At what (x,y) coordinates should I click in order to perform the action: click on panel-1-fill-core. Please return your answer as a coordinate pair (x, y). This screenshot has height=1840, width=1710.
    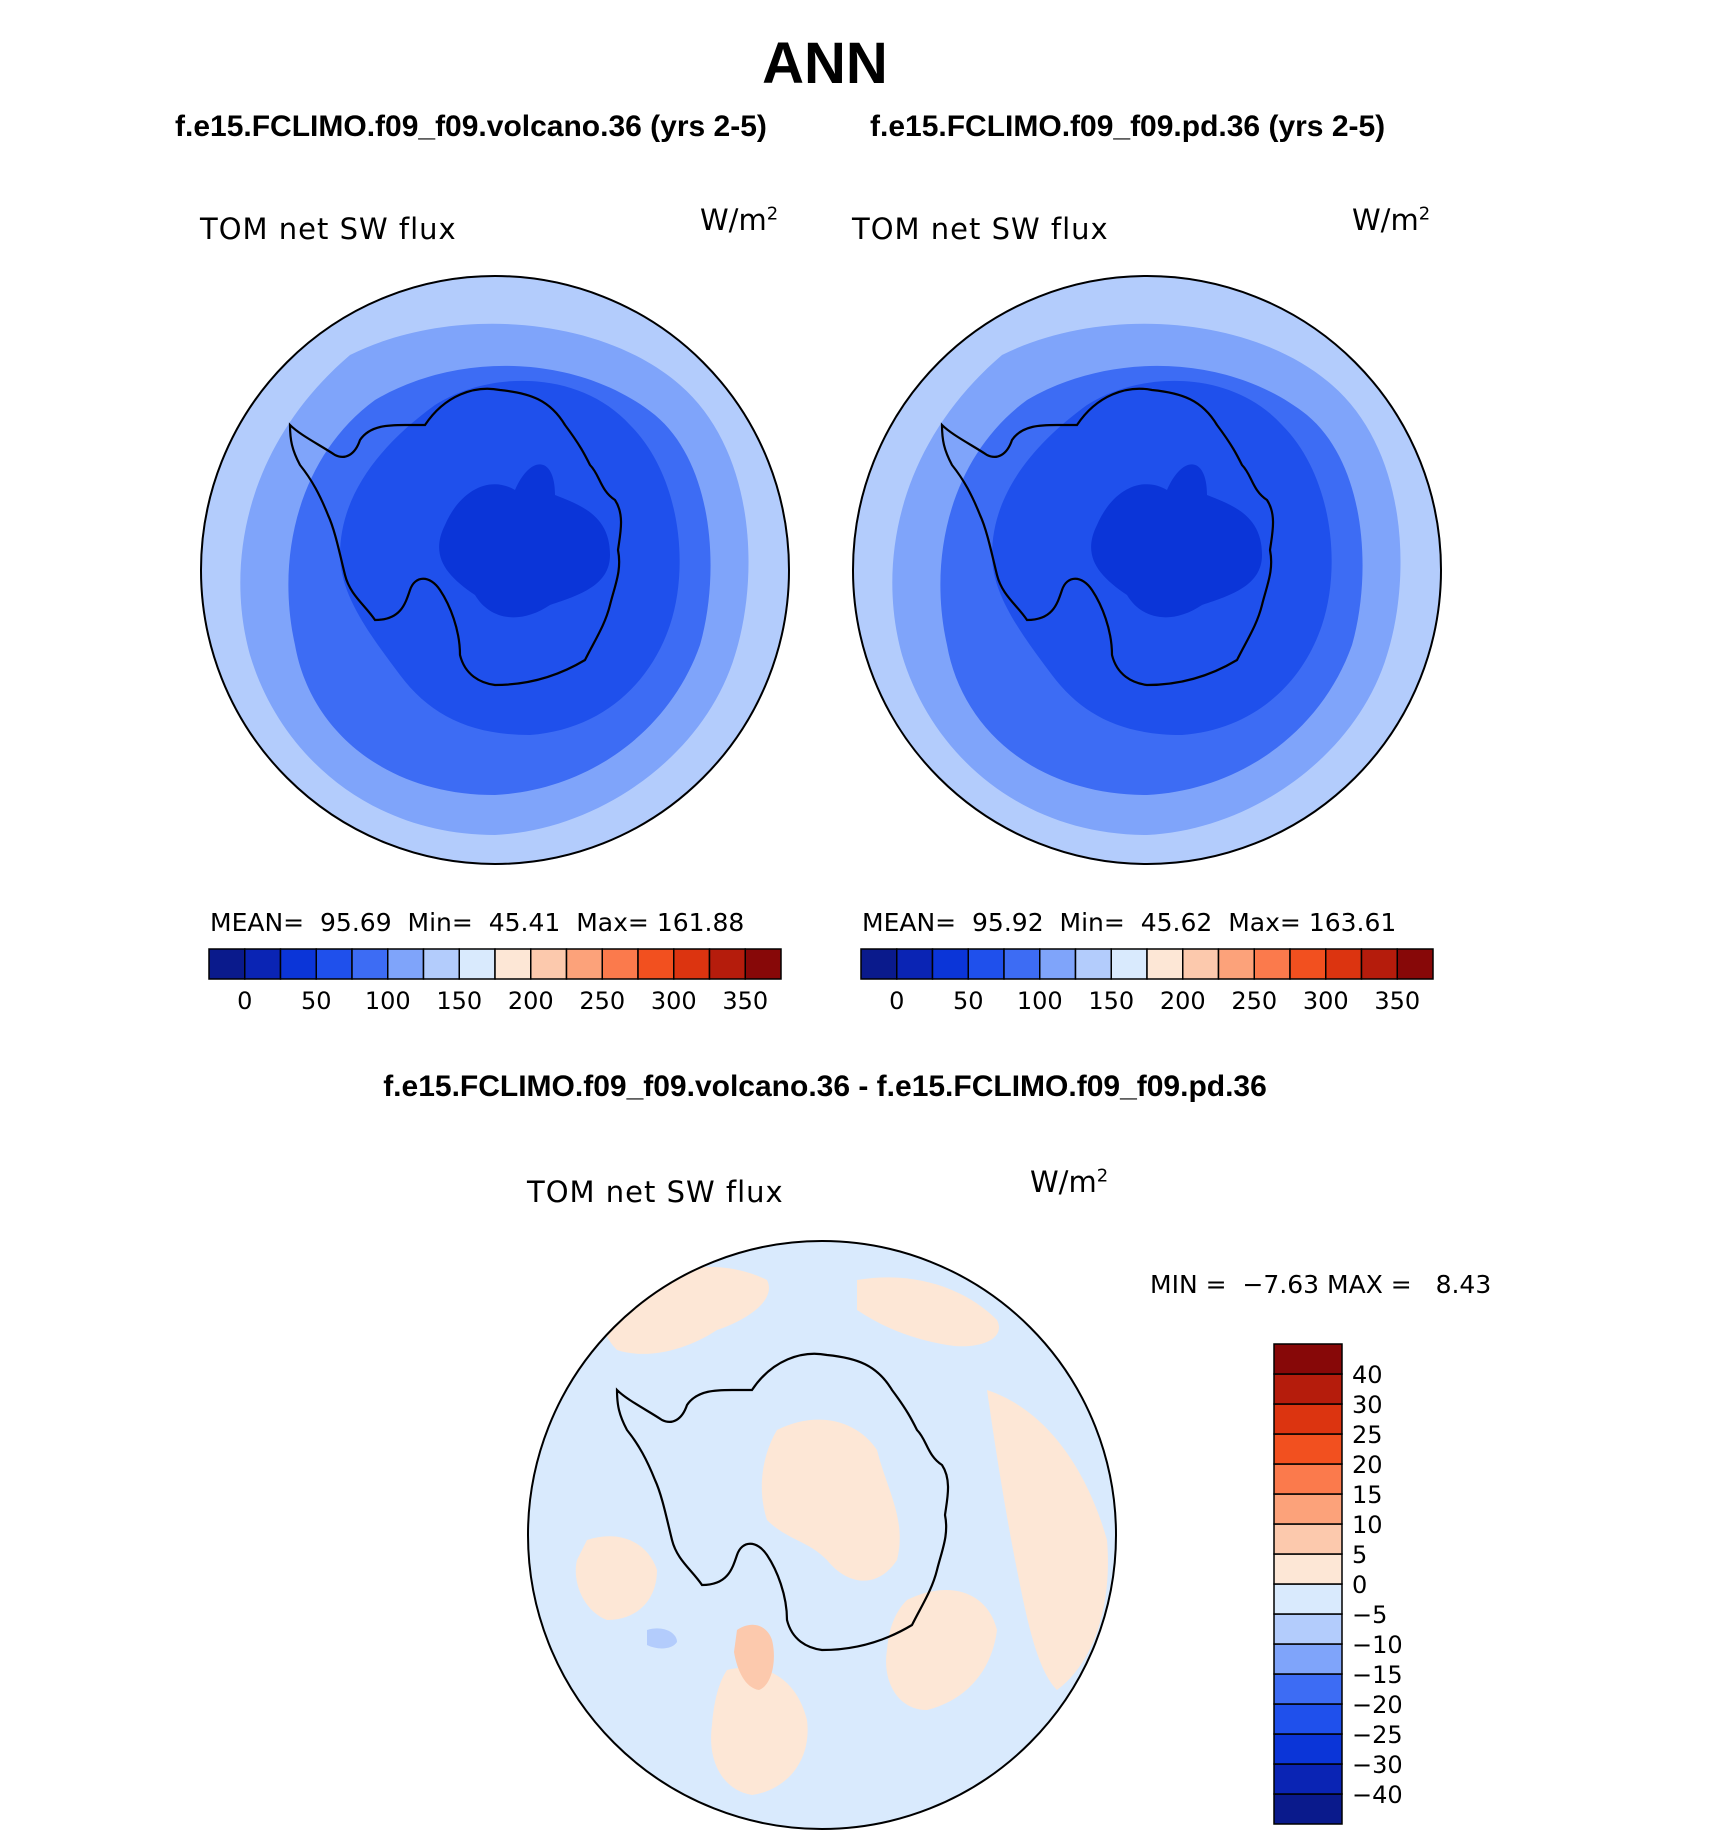
    Looking at the image, I should click on (524, 541).